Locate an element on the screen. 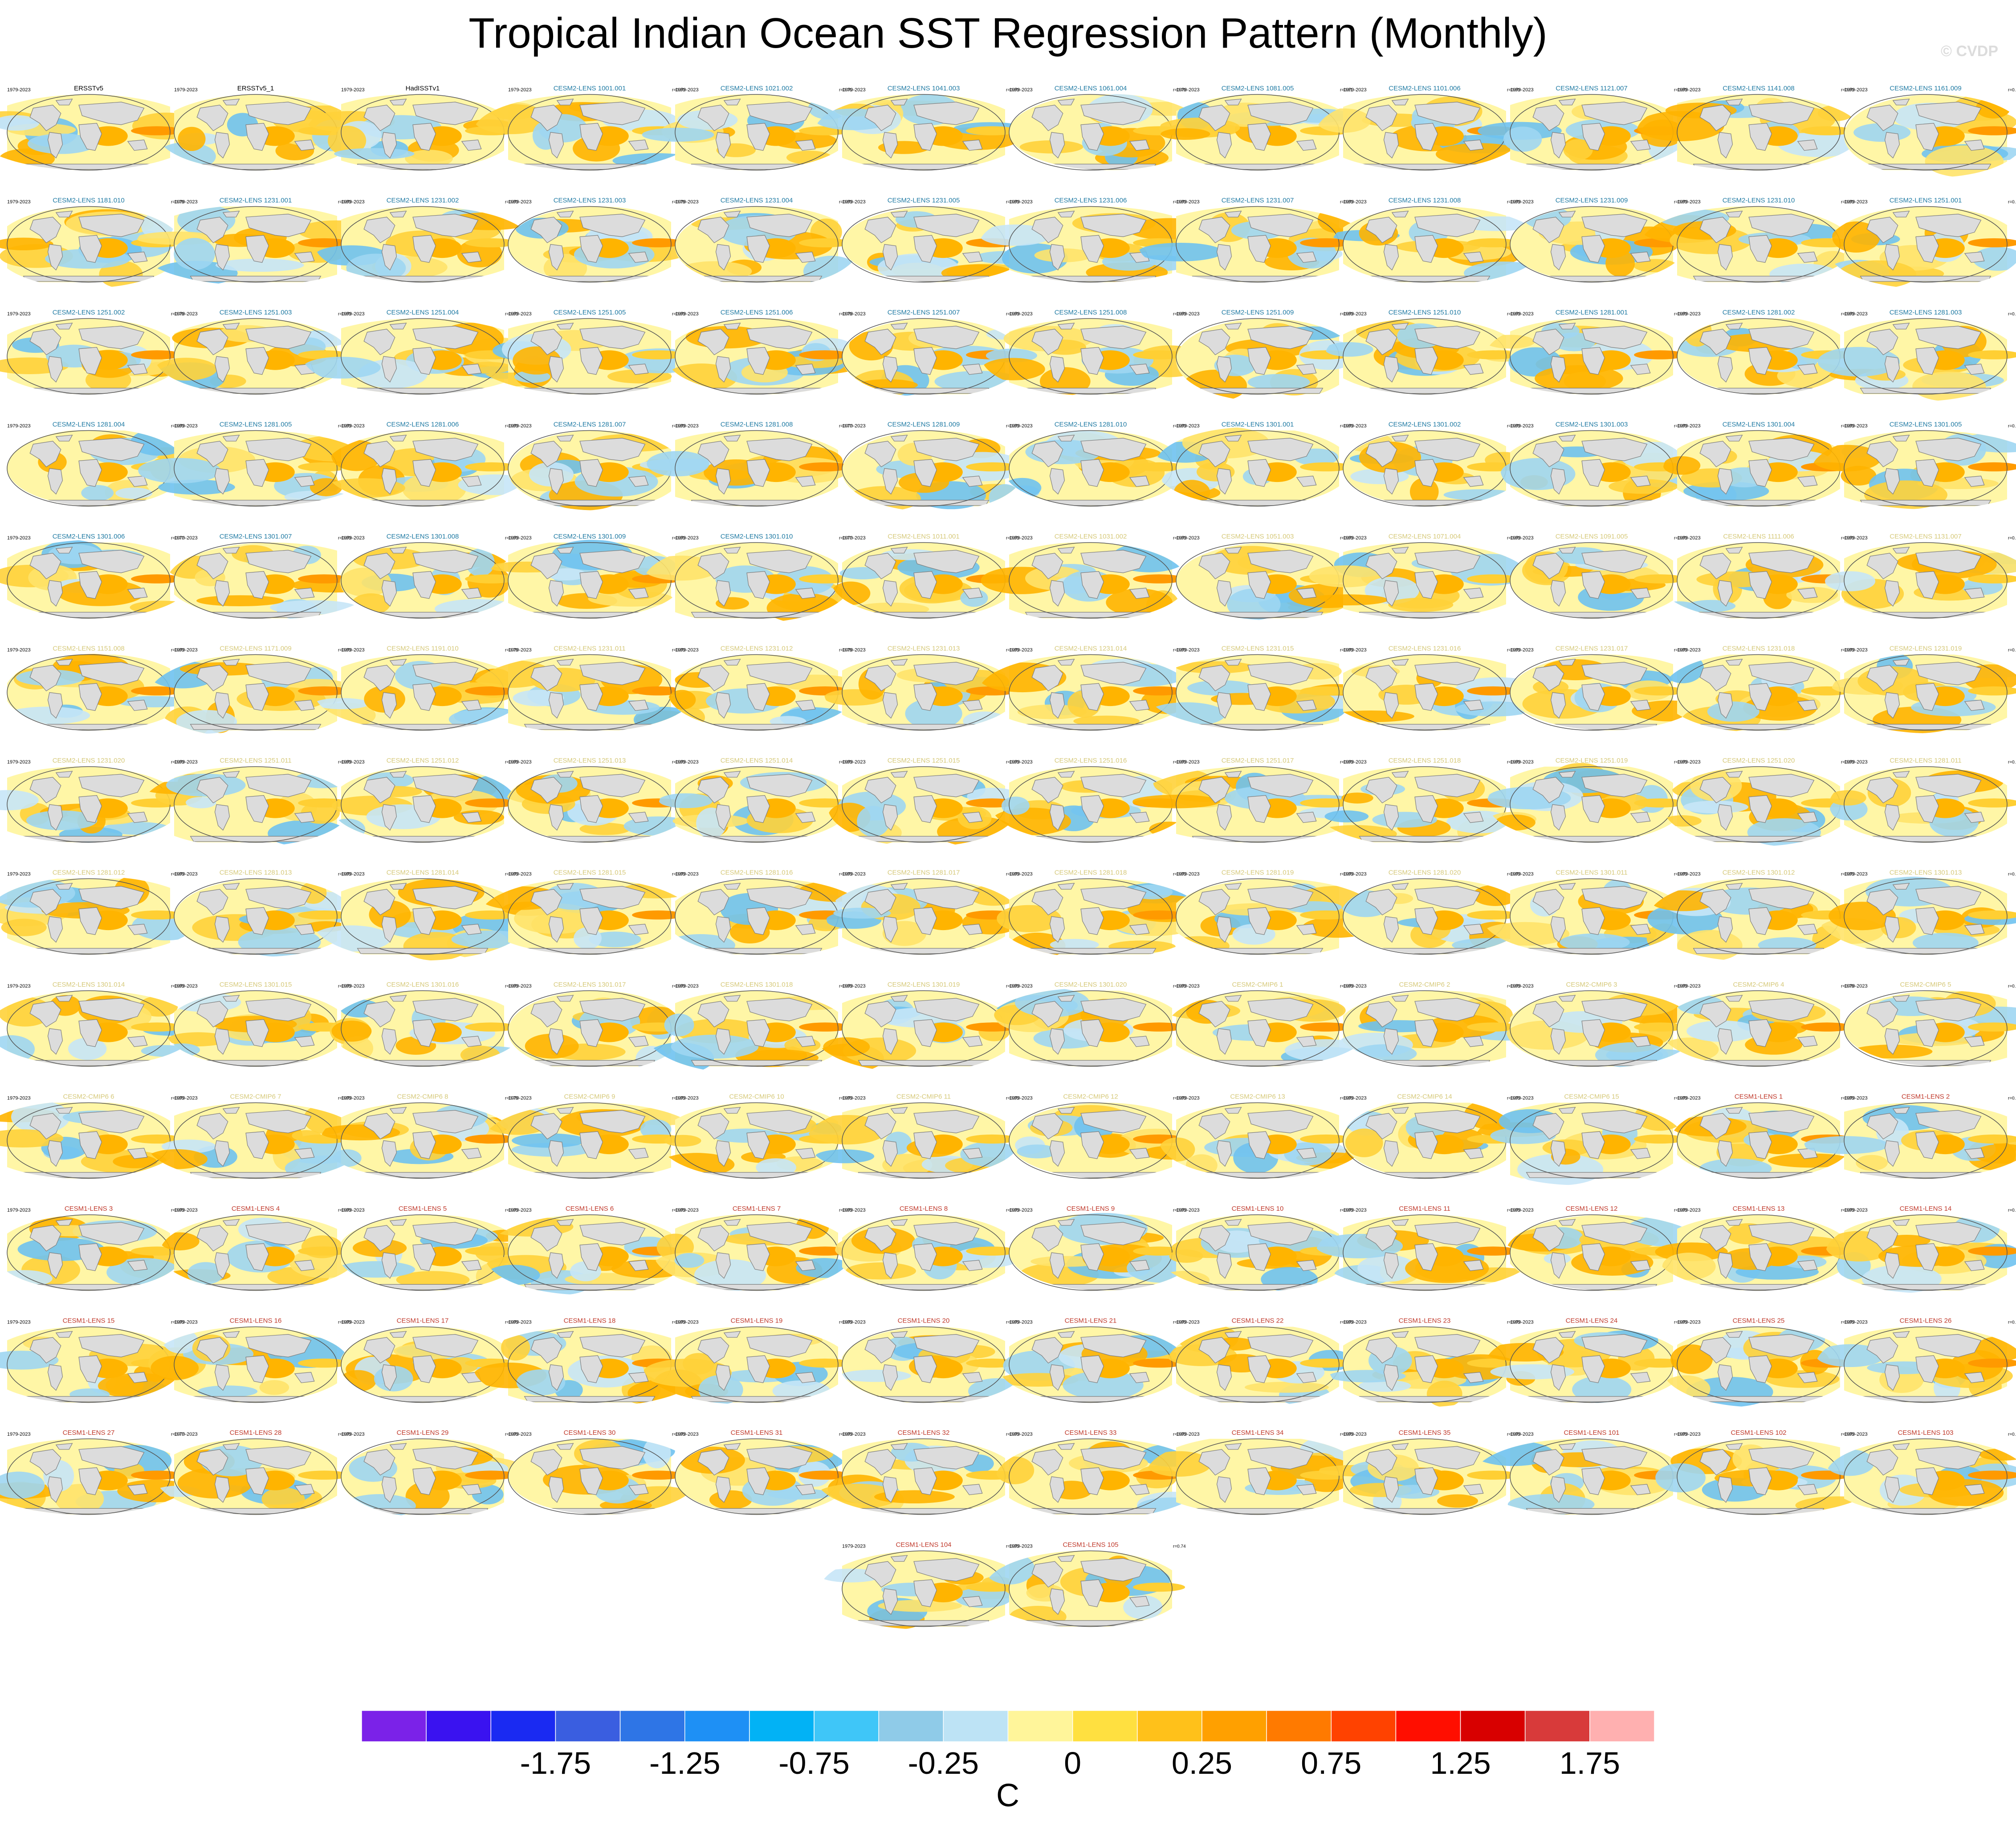 Image resolution: width=2016 pixels, height=1825 pixels. panel-title: CESM2-CMIP6 9 is located at coordinates (590, 1097).